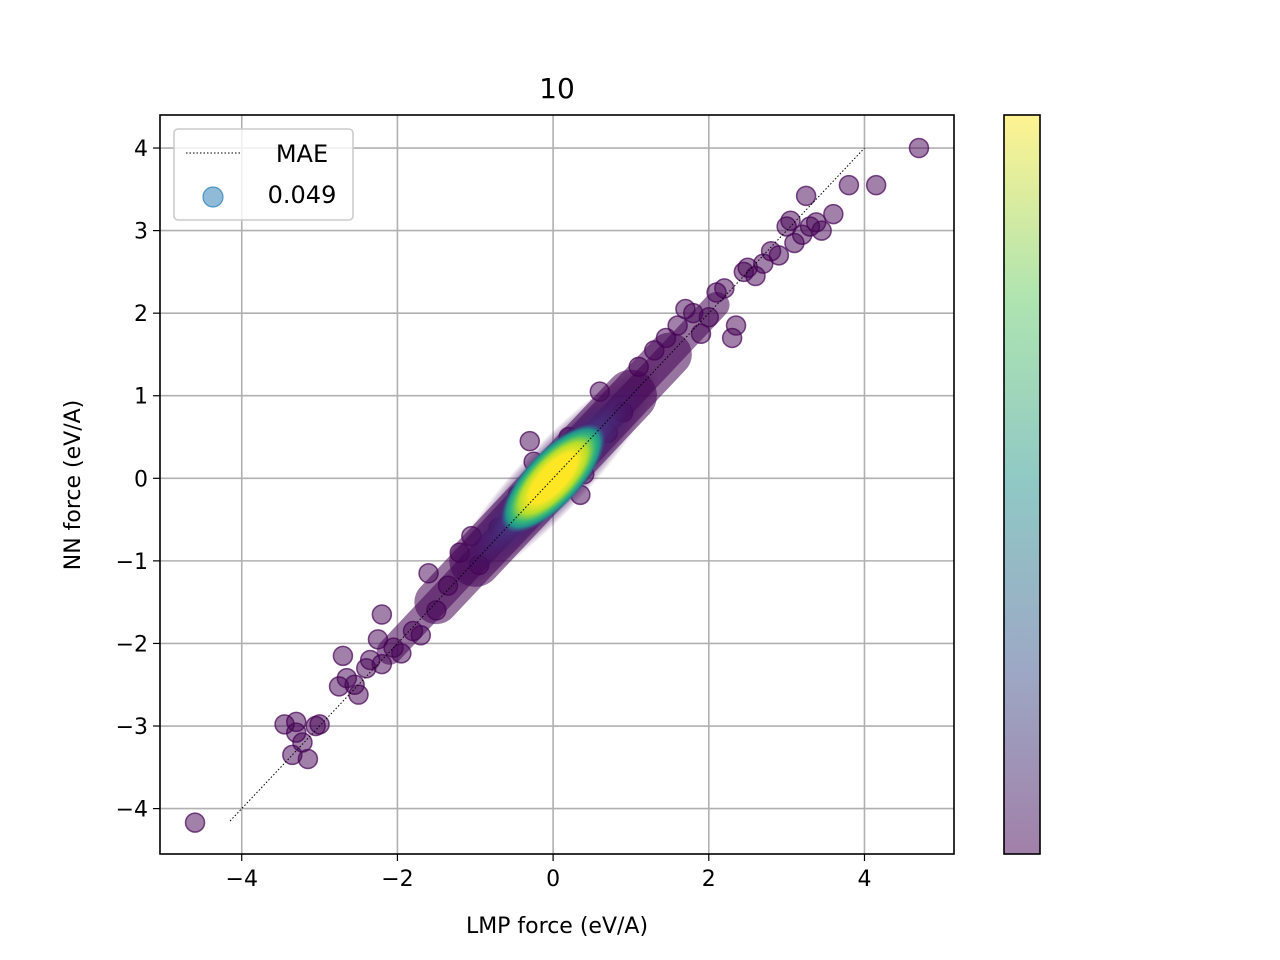  I want to click on x-tick-label: −4, so click(242, 879).